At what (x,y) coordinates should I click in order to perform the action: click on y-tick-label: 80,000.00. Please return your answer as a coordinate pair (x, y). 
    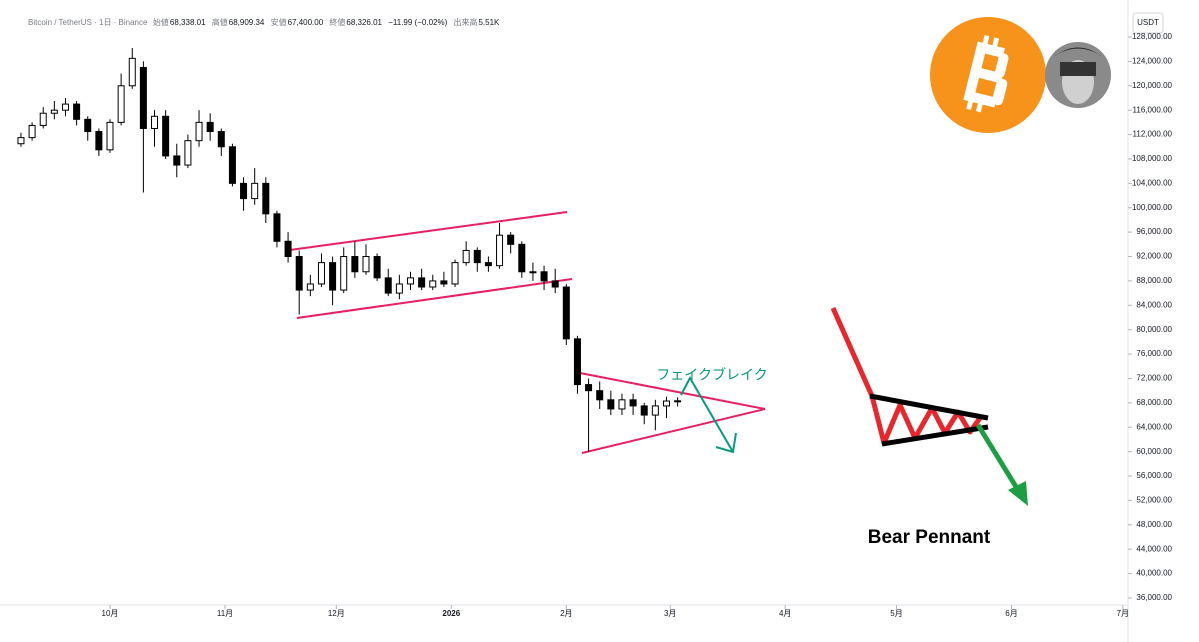
    Looking at the image, I should click on (1154, 329).